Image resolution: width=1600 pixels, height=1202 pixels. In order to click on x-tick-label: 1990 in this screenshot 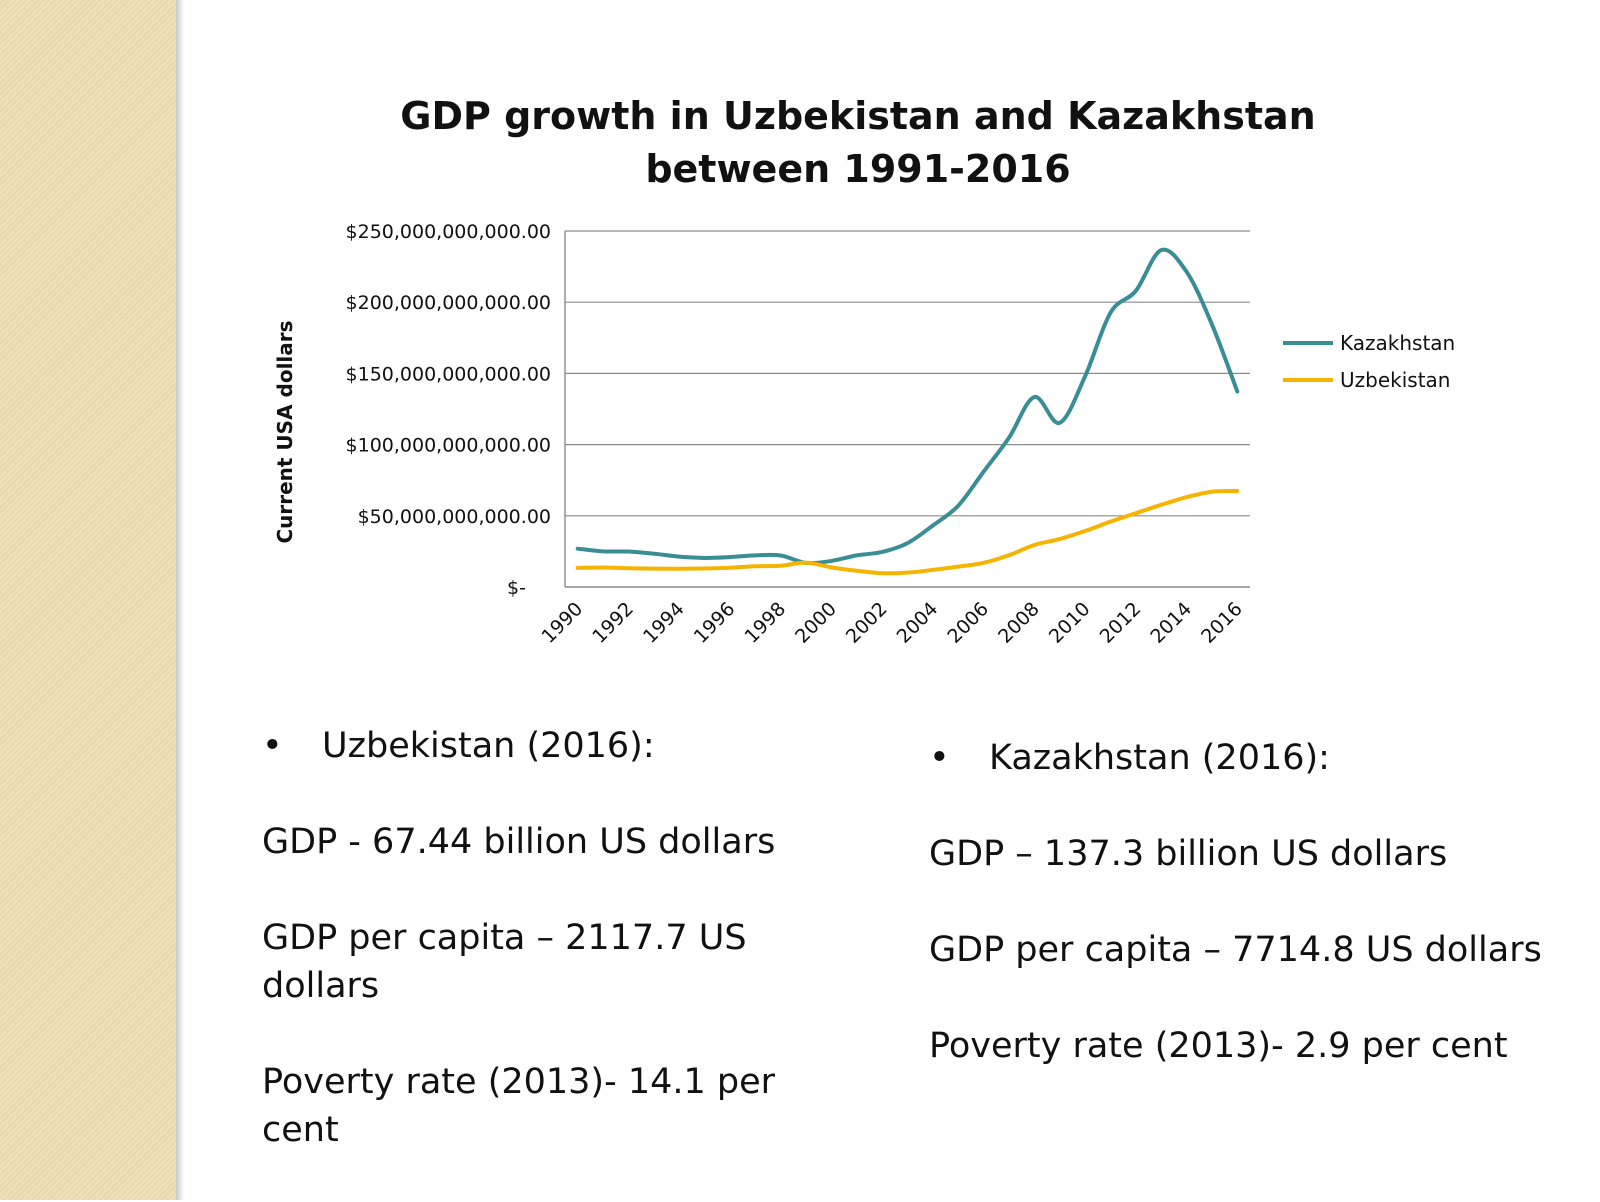, I will do `click(562, 623)`.